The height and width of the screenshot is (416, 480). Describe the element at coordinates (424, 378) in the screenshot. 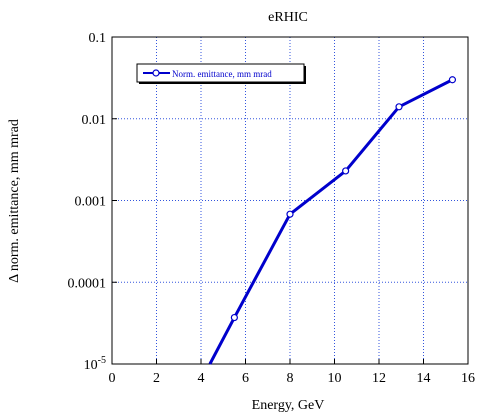

I see `x-tick-label: 14` at that location.